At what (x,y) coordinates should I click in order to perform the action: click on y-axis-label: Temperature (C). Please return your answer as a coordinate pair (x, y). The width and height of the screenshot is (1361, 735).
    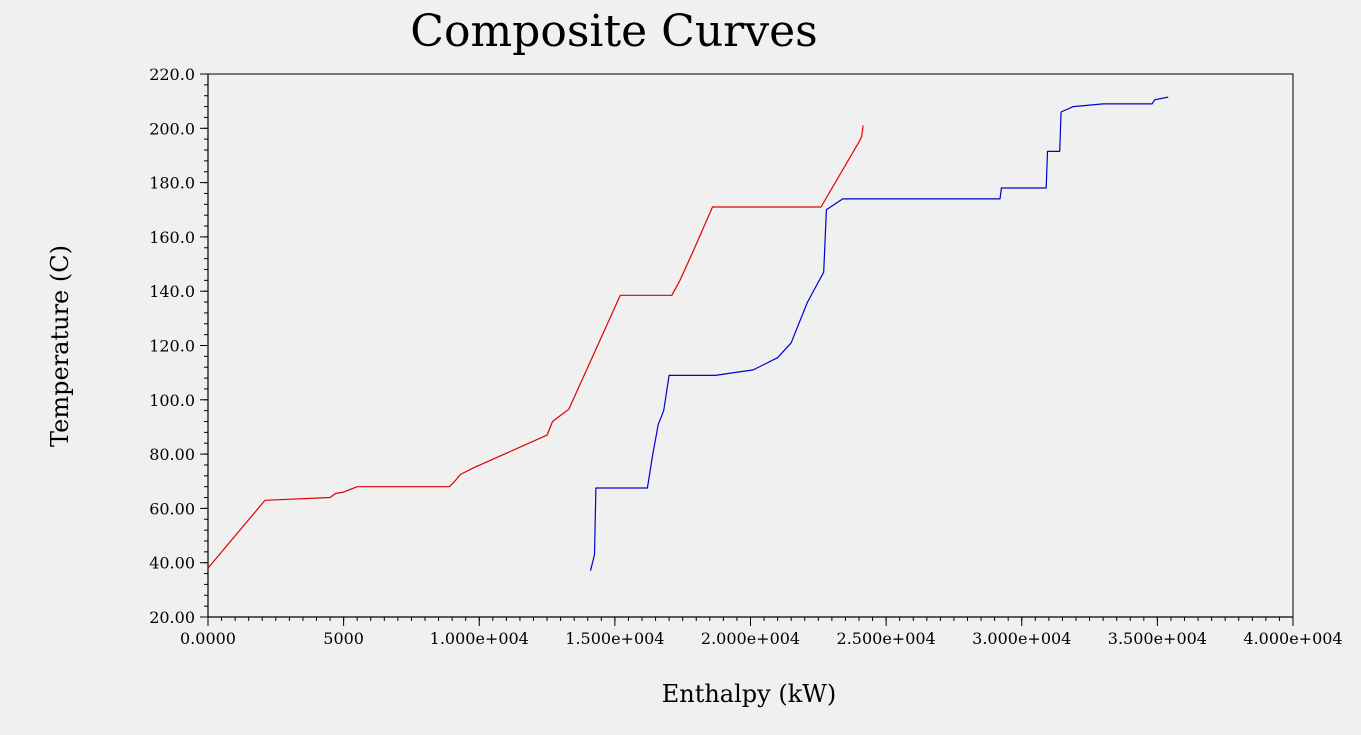
    Looking at the image, I should click on (60, 346).